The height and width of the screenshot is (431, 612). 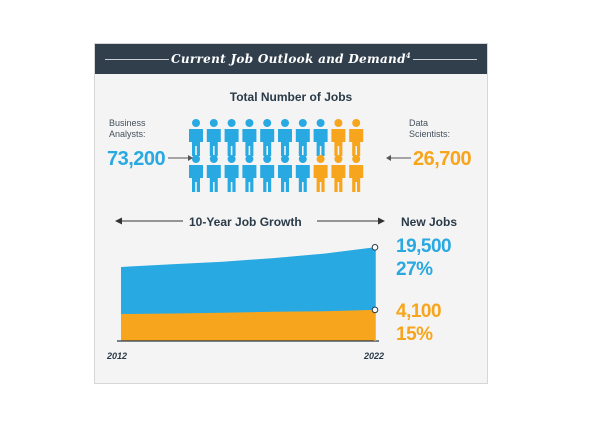 I want to click on title-rule-left, so click(x=137, y=59).